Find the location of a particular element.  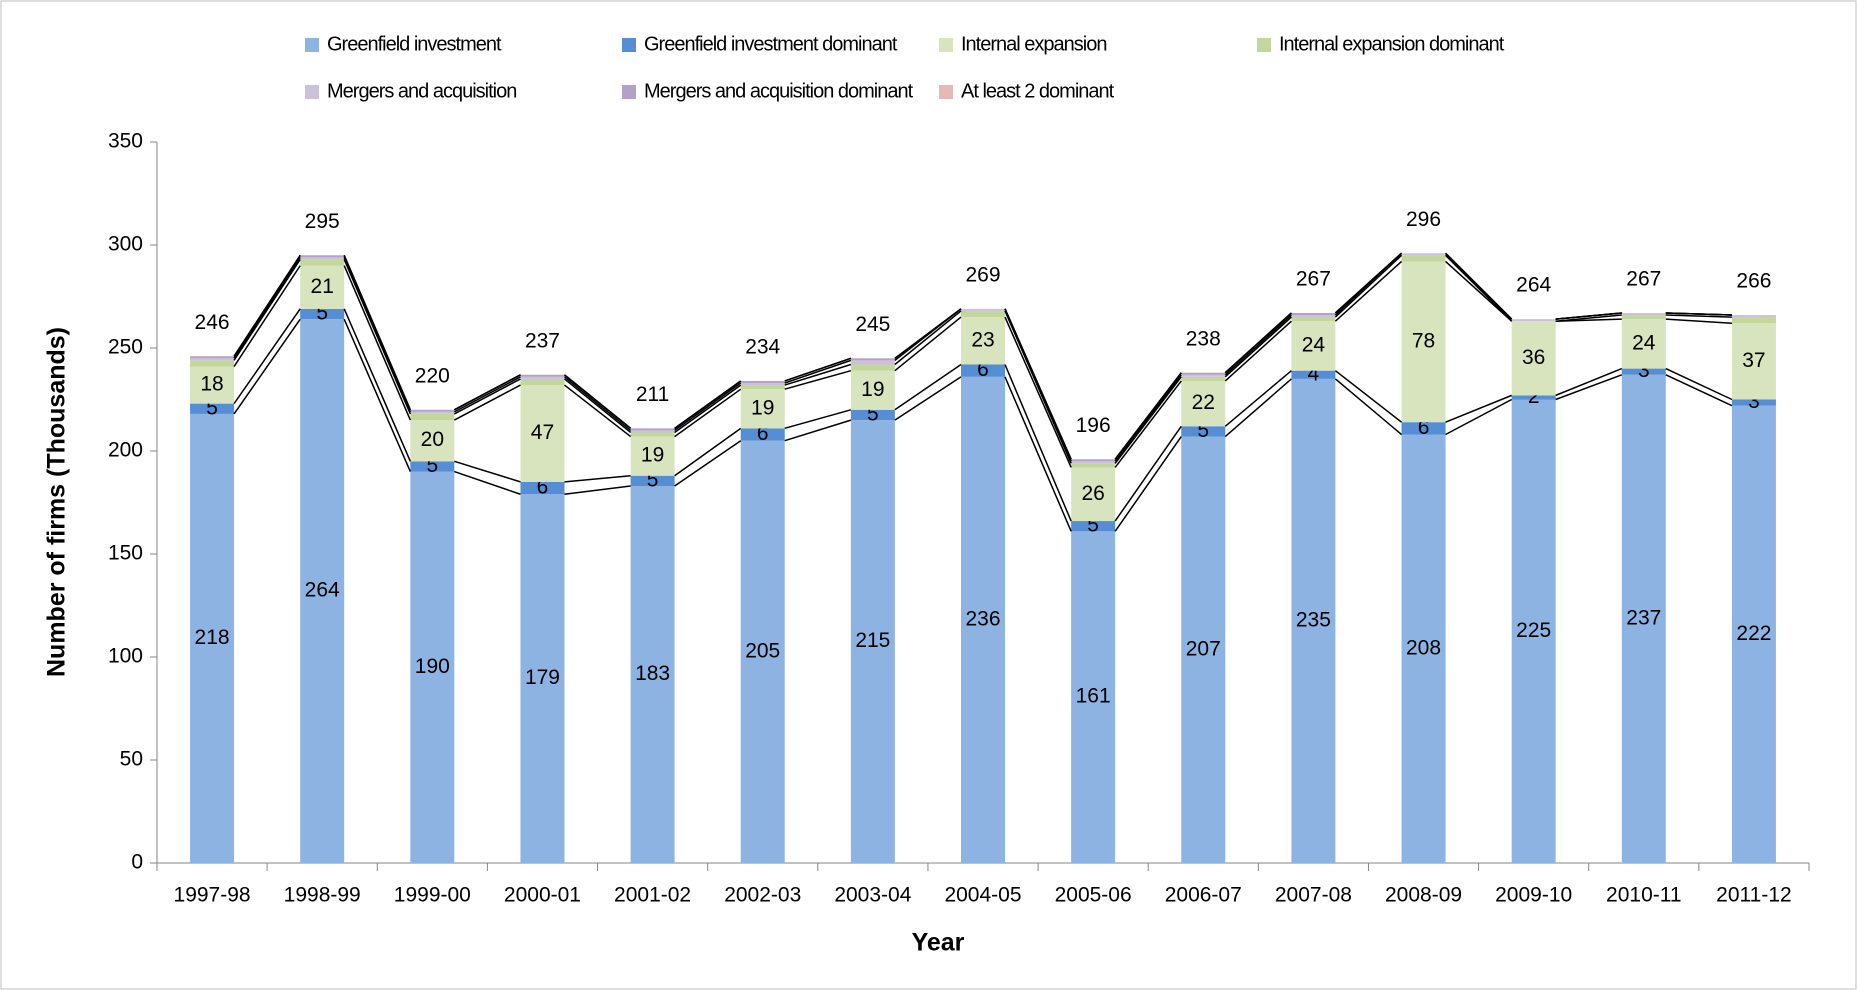

y-tick-label: 50 is located at coordinates (131, 759).